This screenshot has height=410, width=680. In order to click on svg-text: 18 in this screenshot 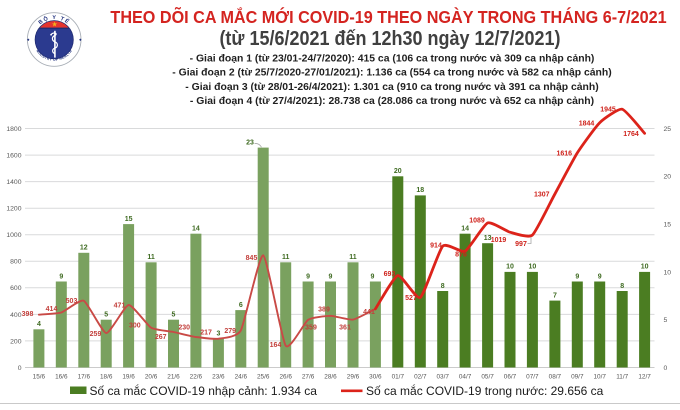, I will do `click(420, 190)`.